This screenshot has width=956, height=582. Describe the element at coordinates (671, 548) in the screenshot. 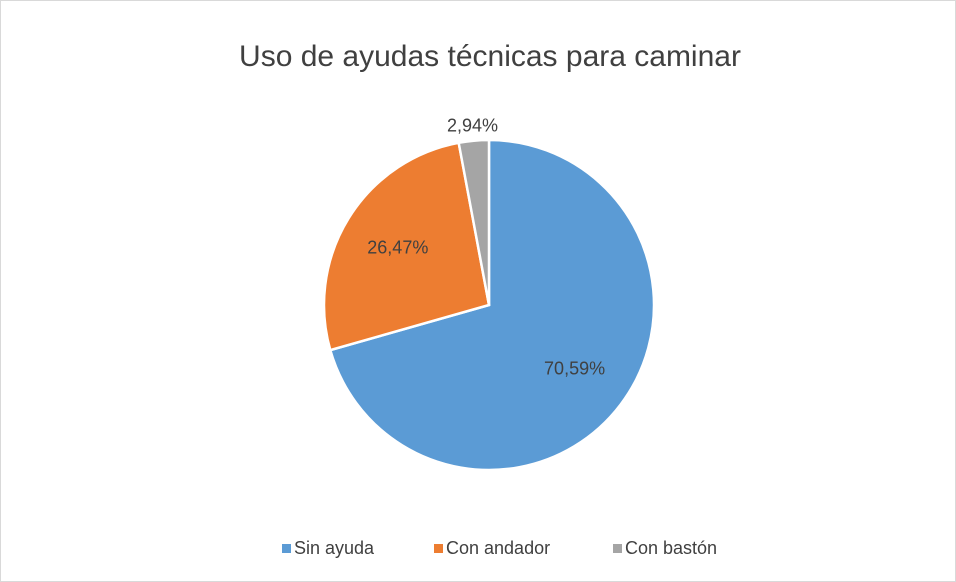

I see `legend-label: Con bastón` at that location.